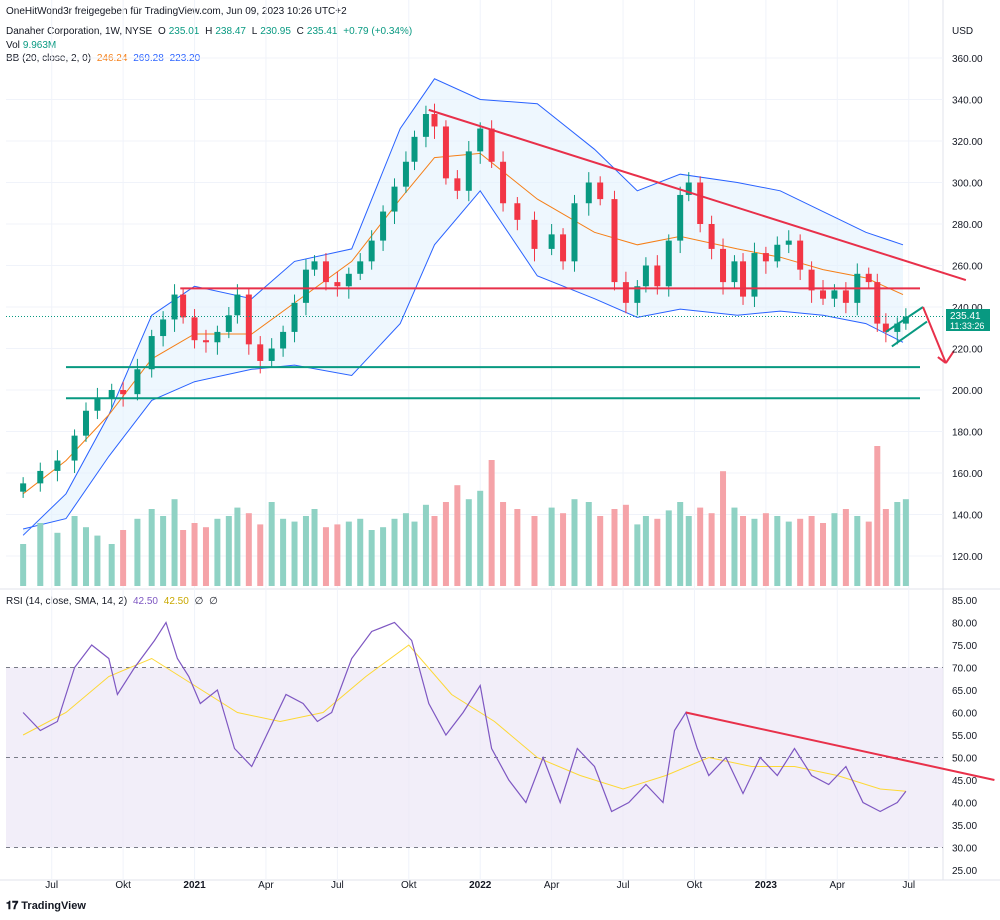  Describe the element at coordinates (145, 601) in the screenshot. I see `rsi-value: 42.50` at that location.